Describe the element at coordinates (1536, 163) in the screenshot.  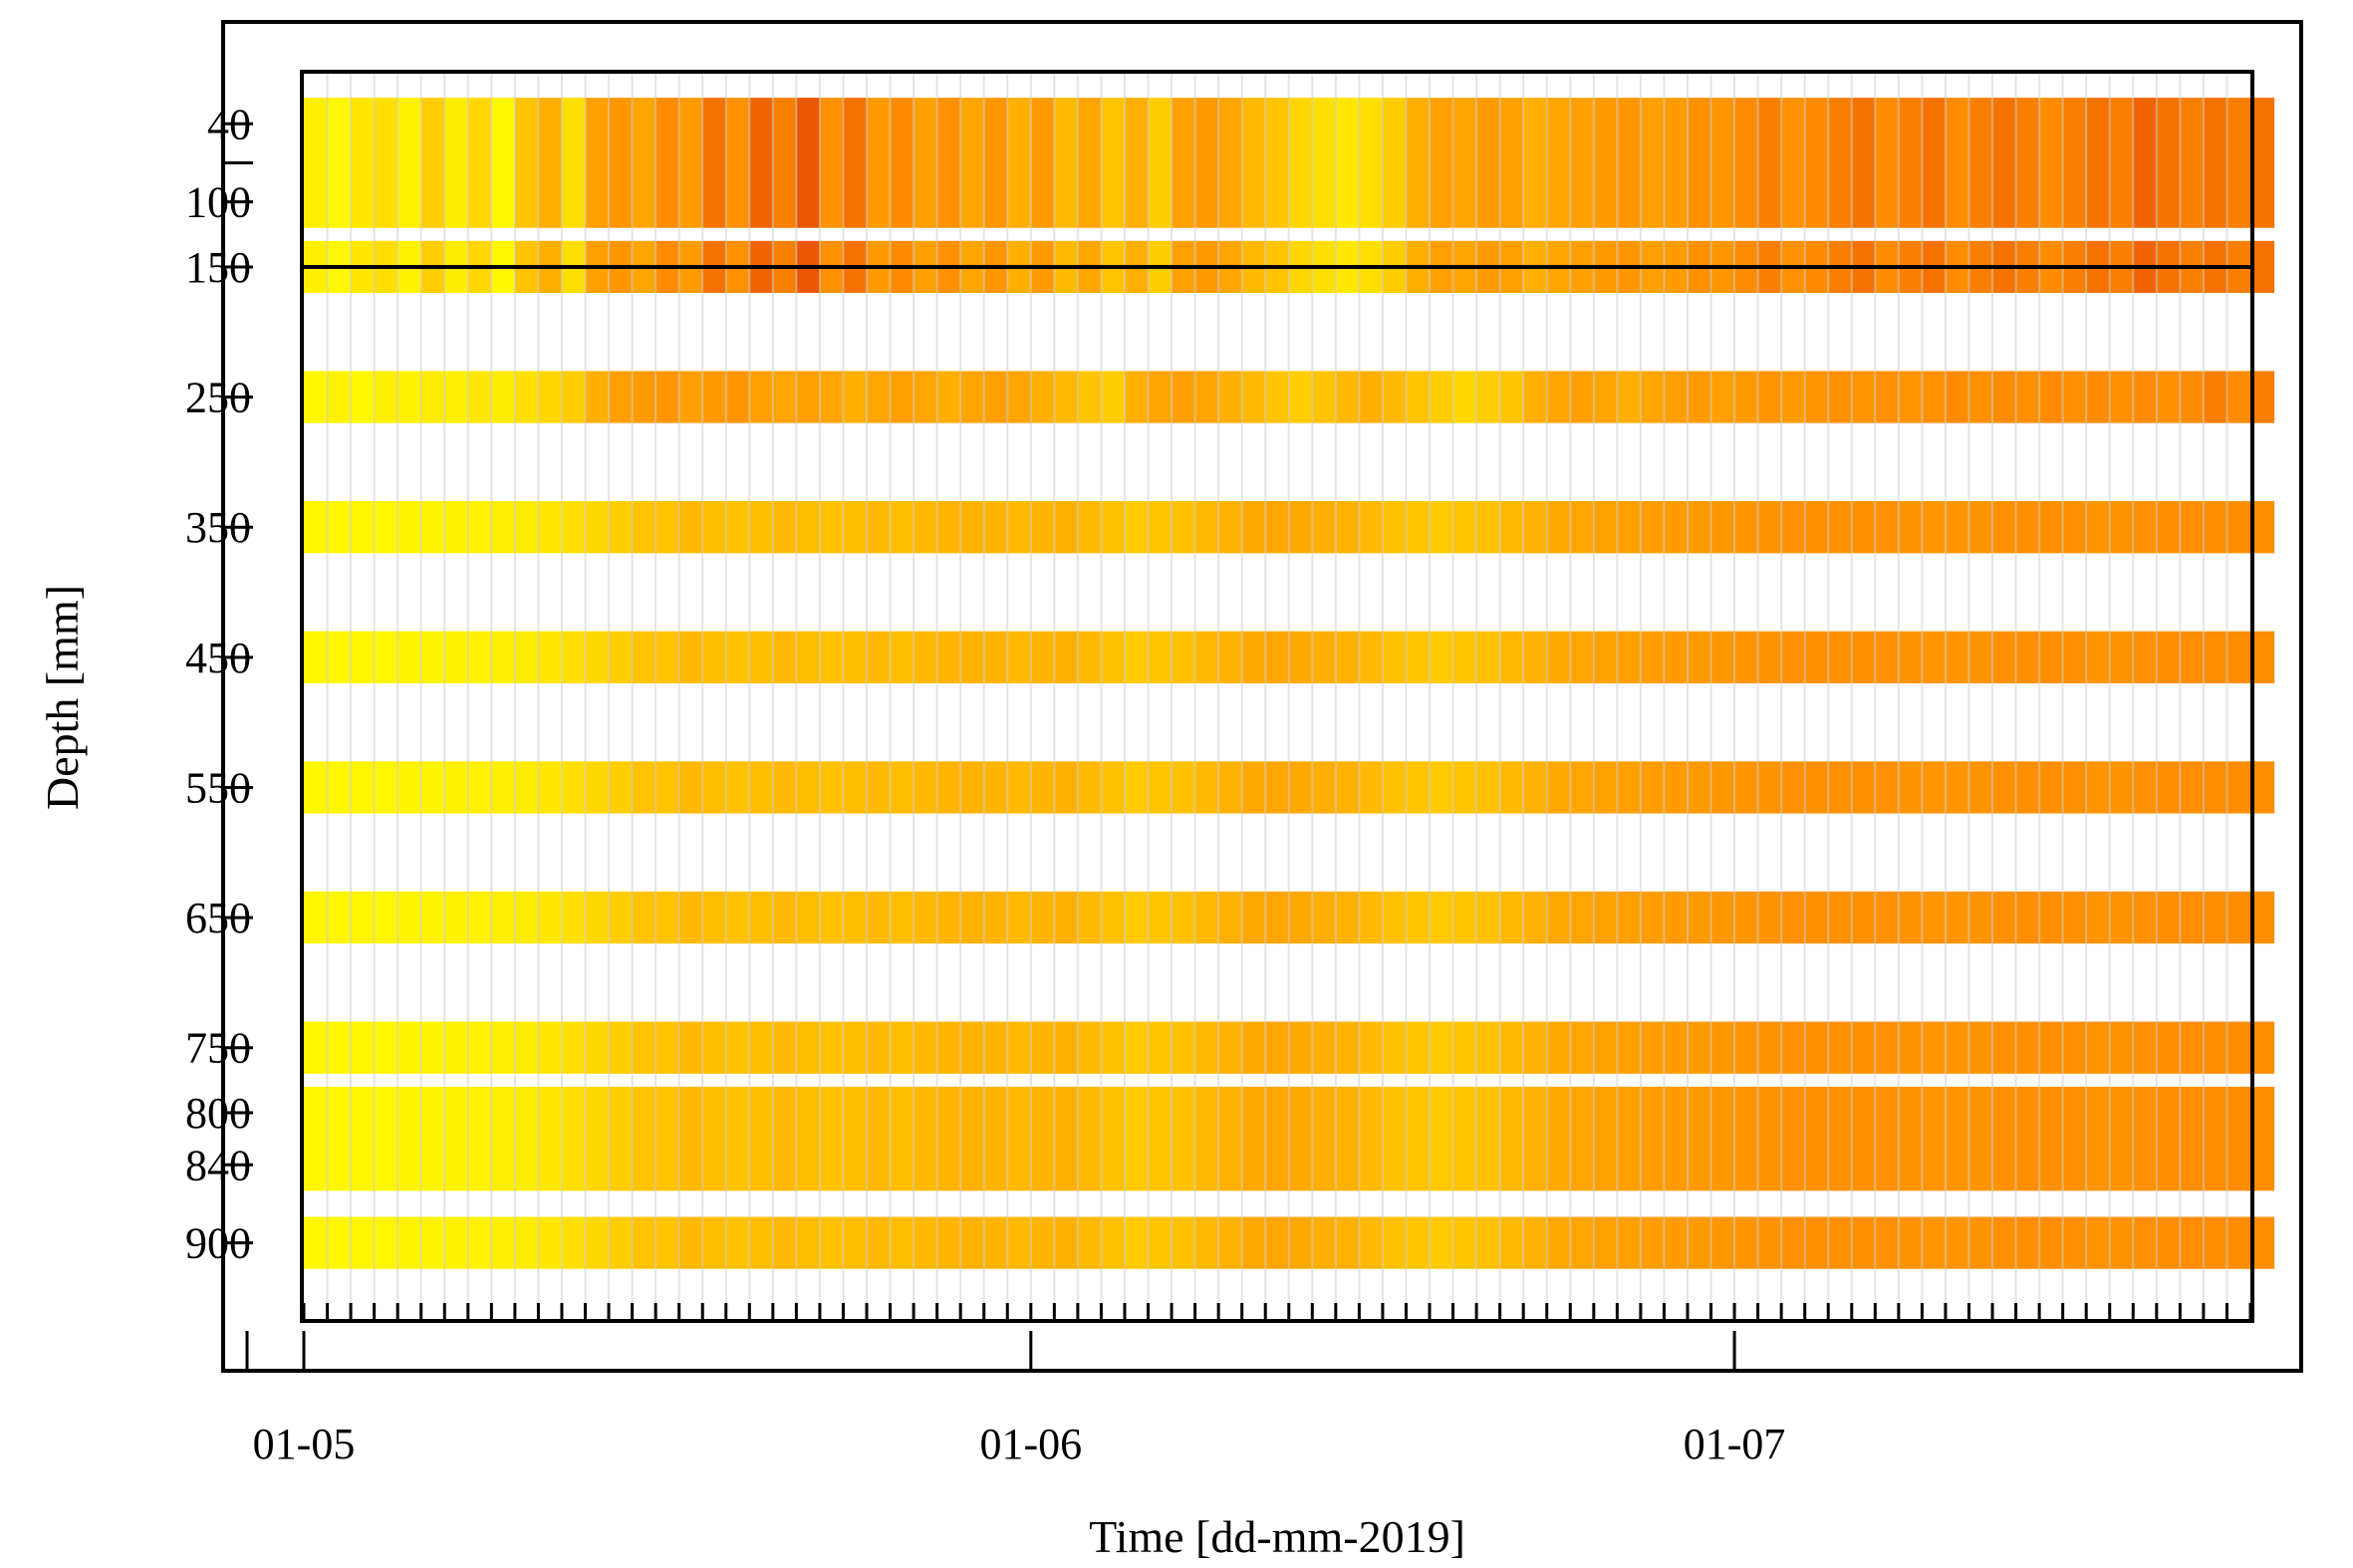
I see `heatmap-cell-l0-d52` at that location.